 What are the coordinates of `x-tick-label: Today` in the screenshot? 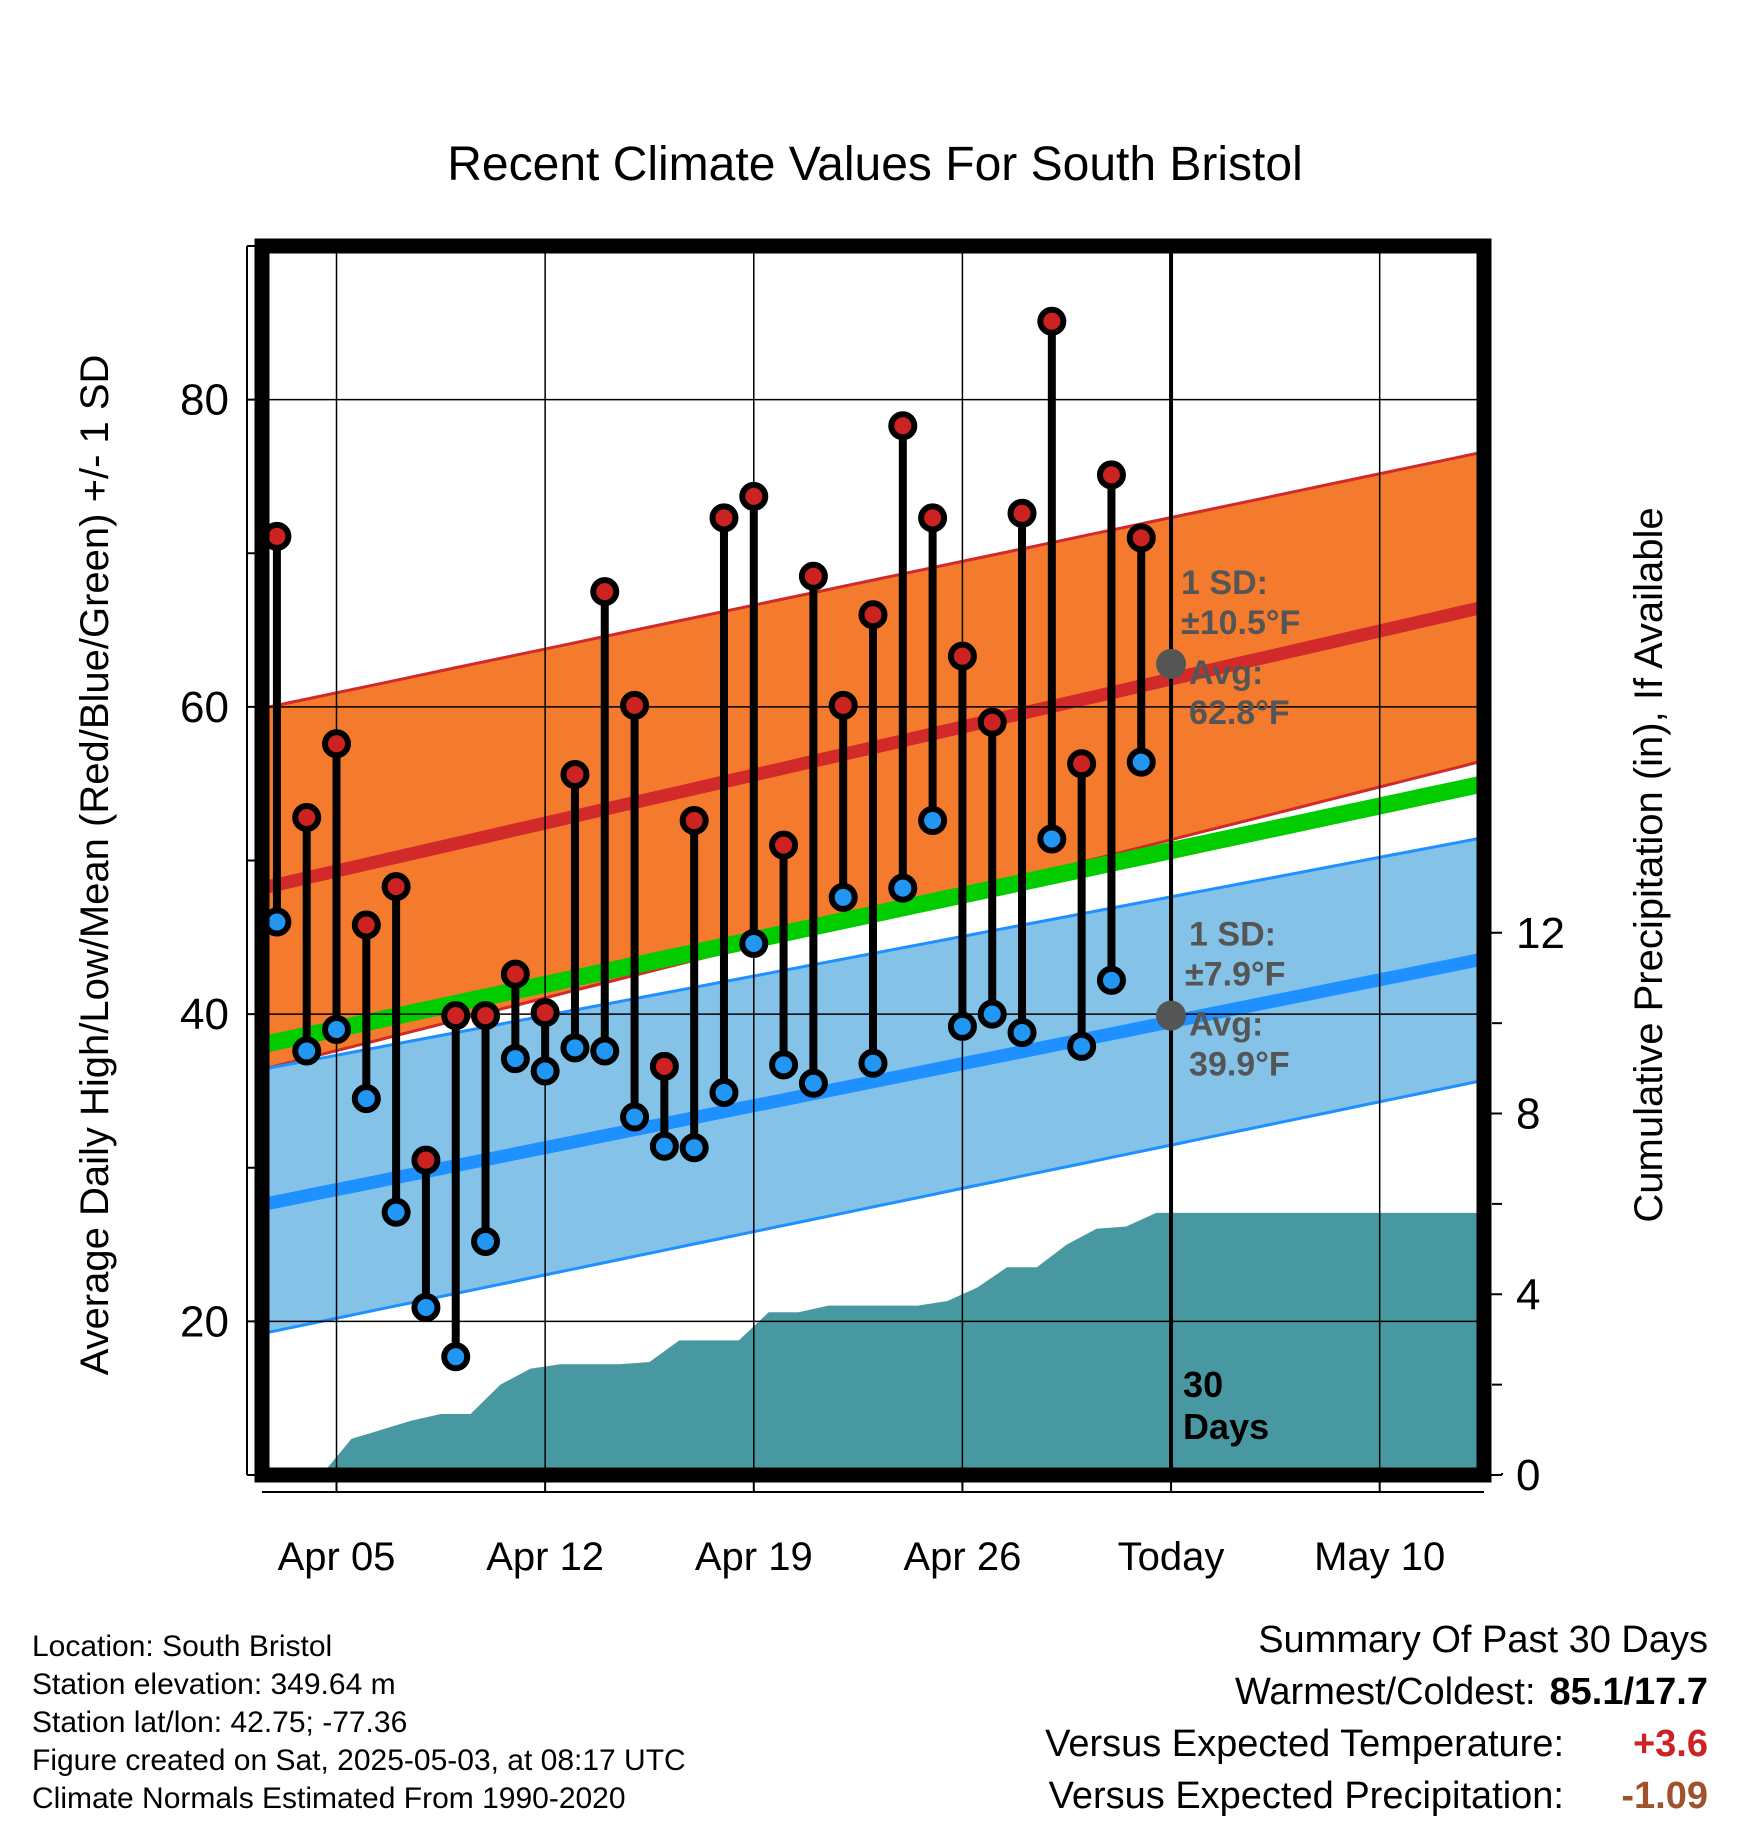 It's located at (1171, 1557).